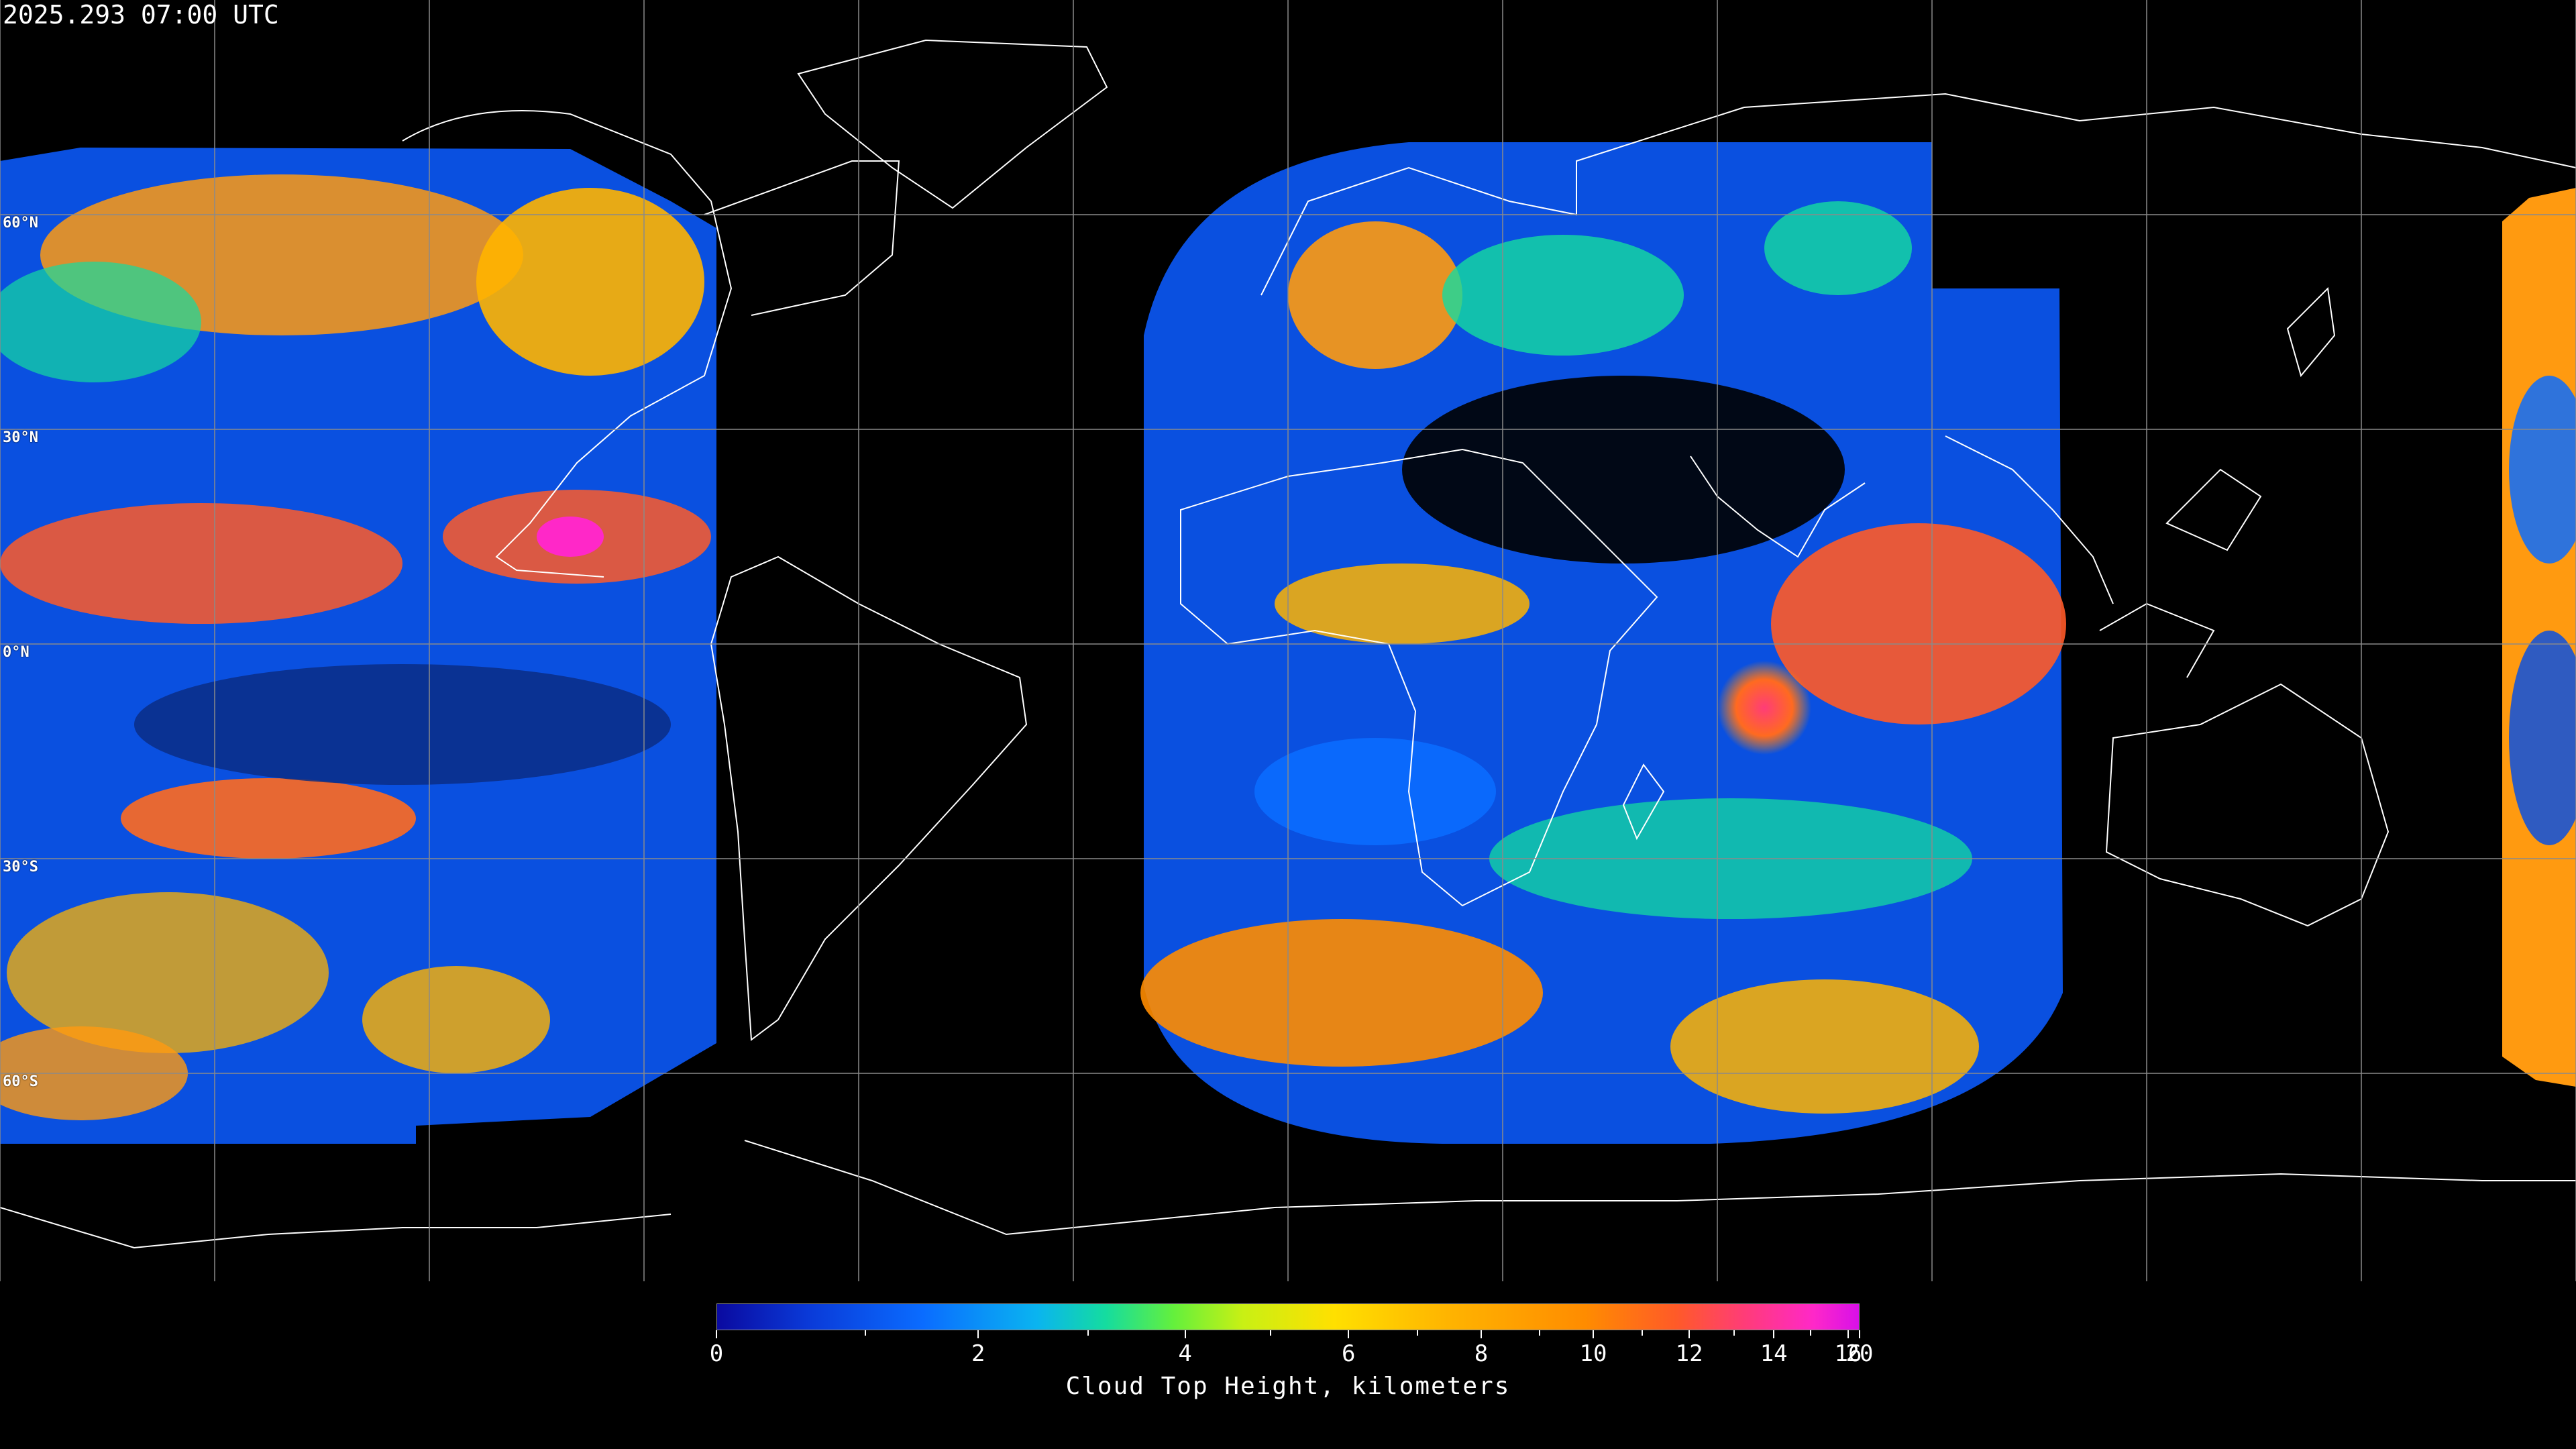  What do you see at coordinates (16, 652) in the screenshot?
I see `lat-label-0n: 0°N` at bounding box center [16, 652].